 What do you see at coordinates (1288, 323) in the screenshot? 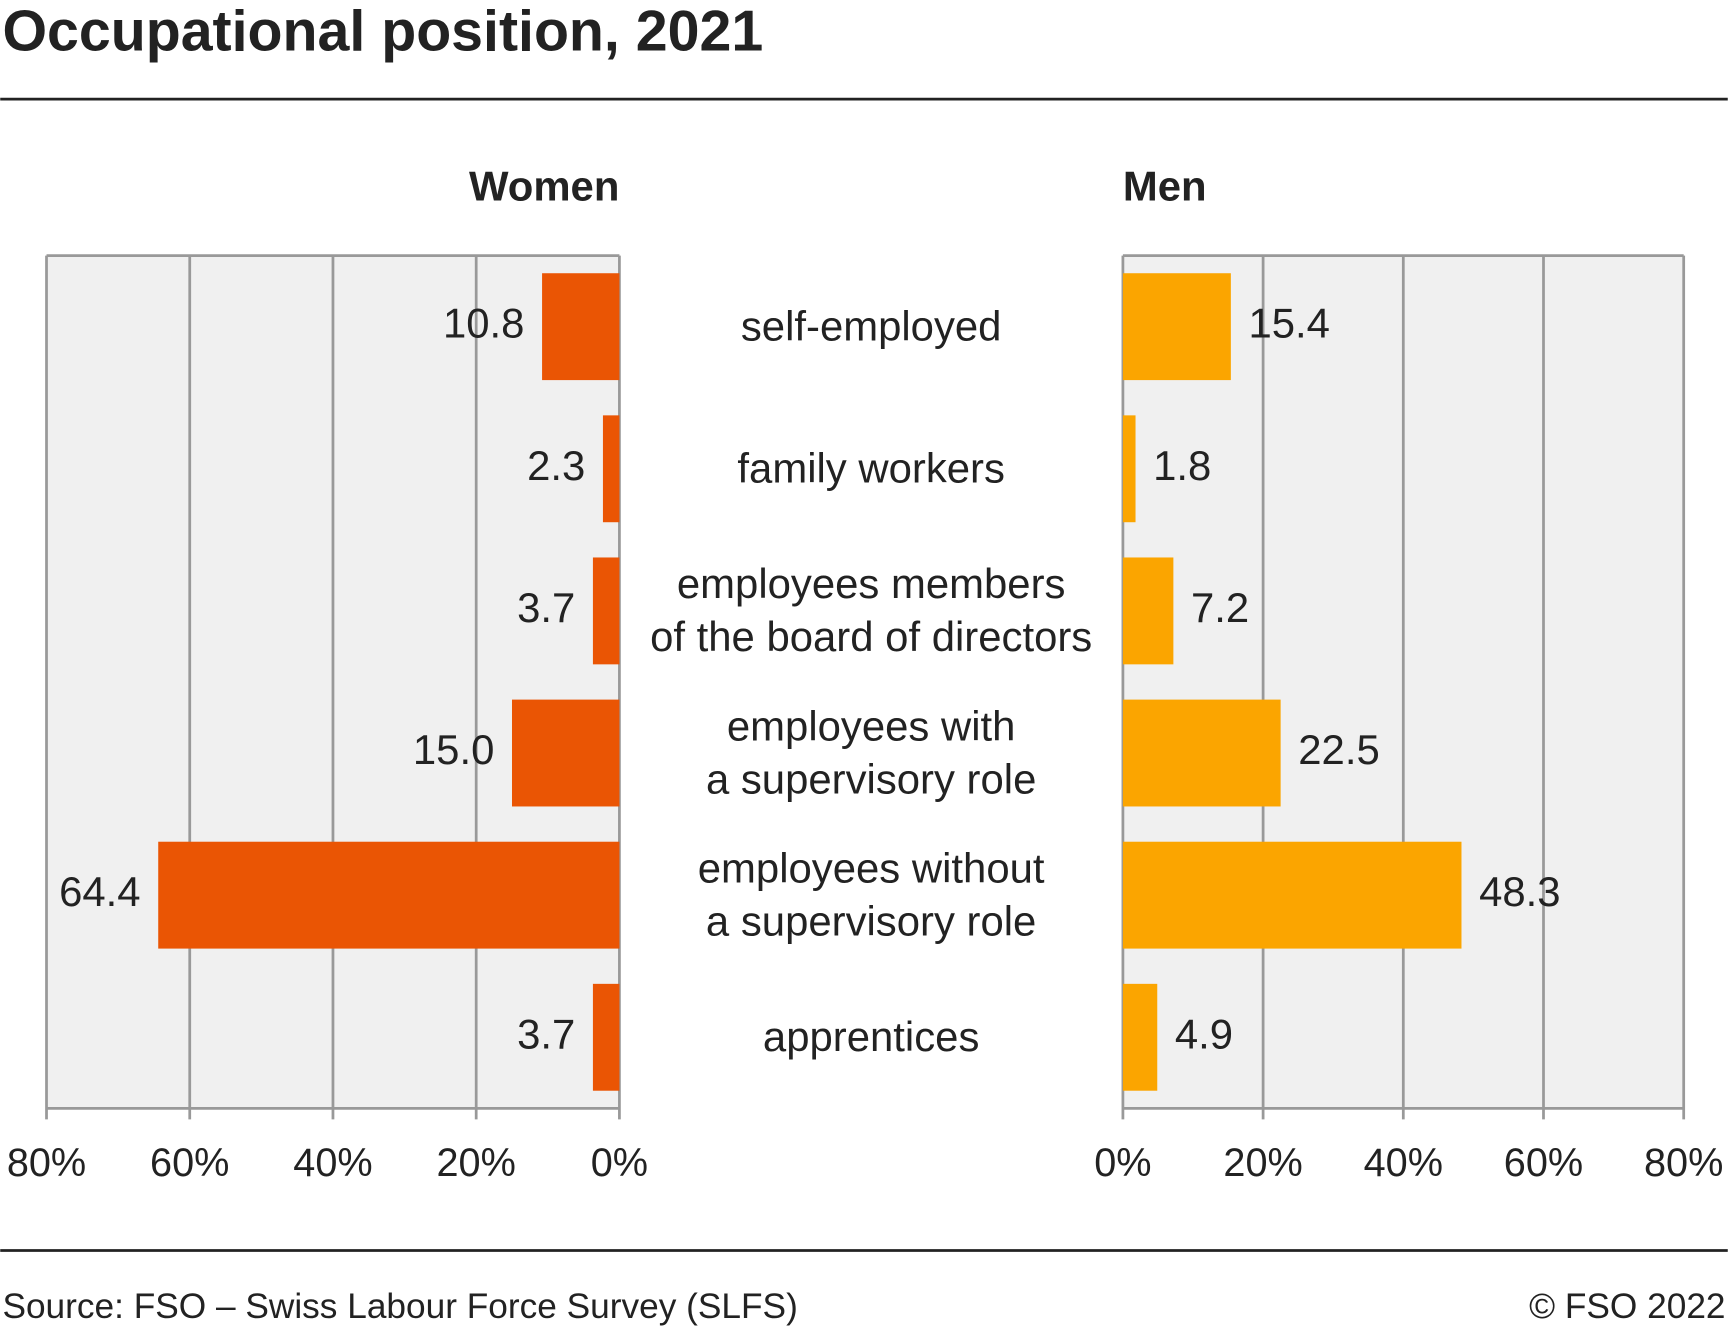
I see `value-label: 15.4` at bounding box center [1288, 323].